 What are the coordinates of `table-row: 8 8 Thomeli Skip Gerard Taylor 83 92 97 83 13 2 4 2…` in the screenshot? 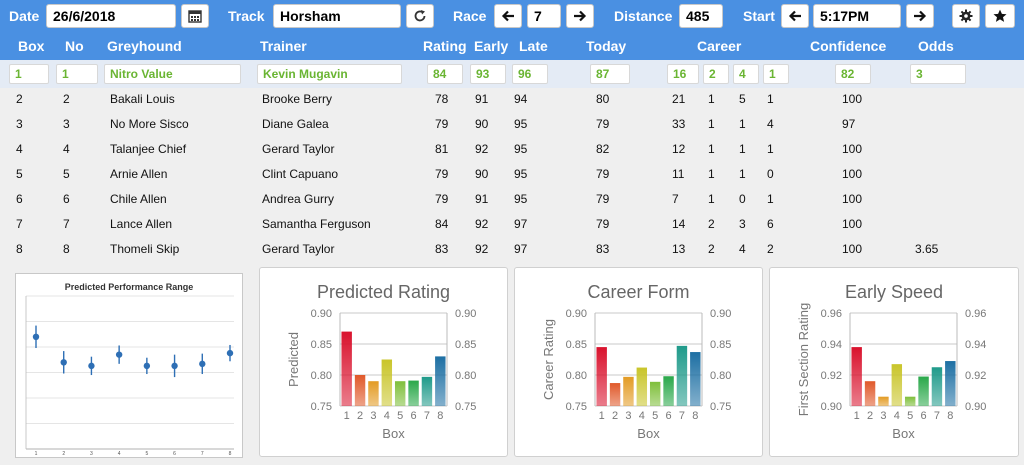 It's located at (512, 252).